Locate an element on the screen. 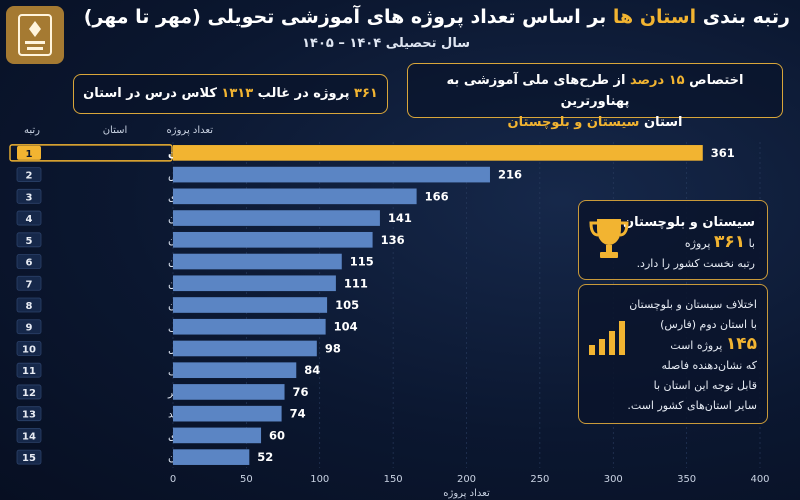 Image resolution: width=800 pixels, height=500 pixels. x-tick-label: 350 is located at coordinates (686, 479).